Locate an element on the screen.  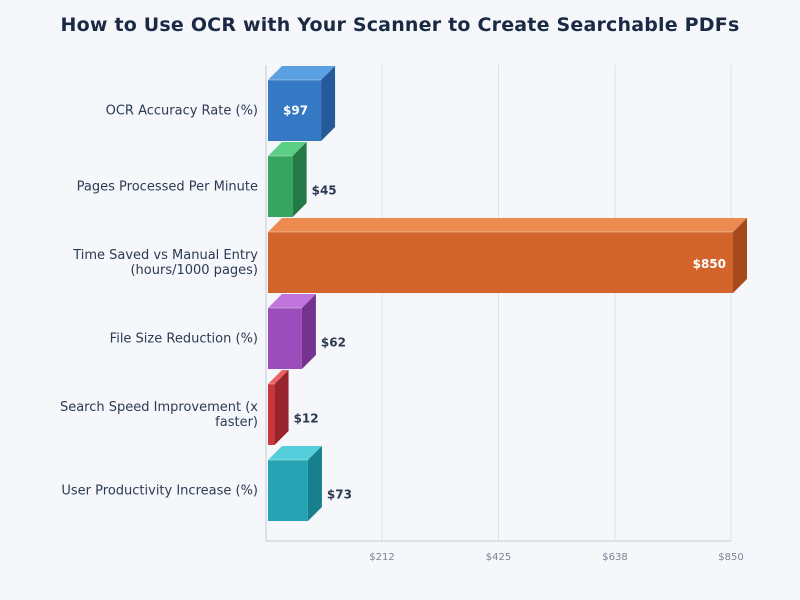
category-label: File Size Reduction (%) is located at coordinates (184, 339).